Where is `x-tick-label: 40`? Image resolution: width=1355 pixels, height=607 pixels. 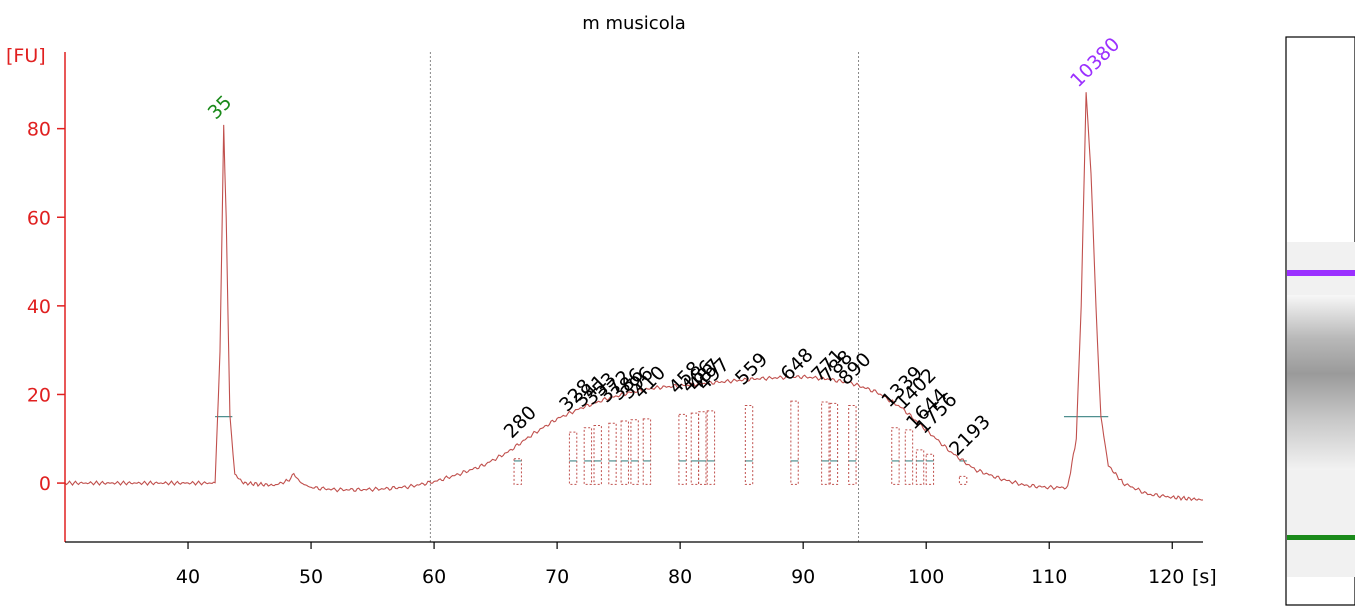
x-tick-label: 40 is located at coordinates (188, 577).